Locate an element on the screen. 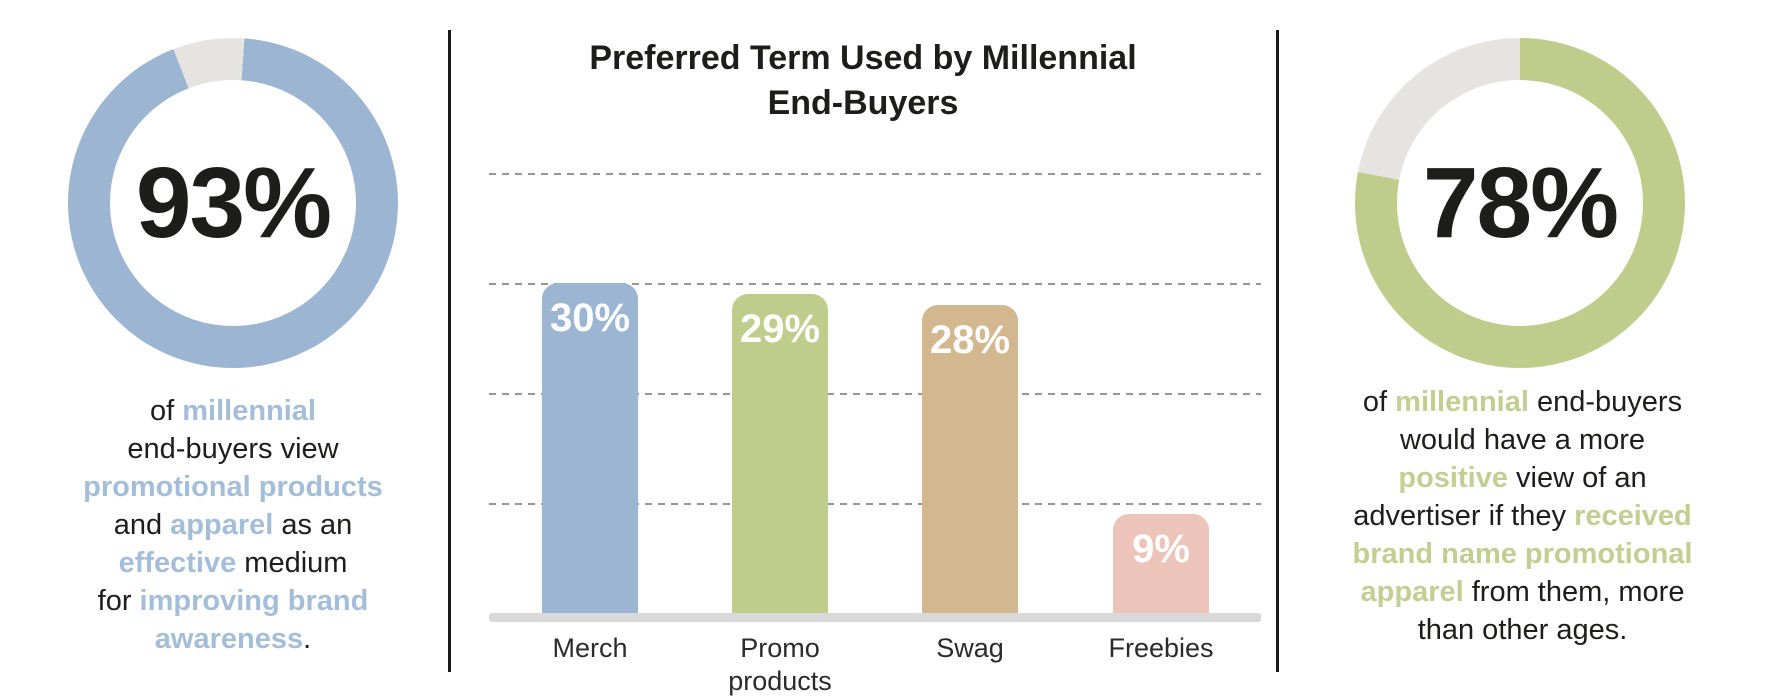 The width and height of the screenshot is (1772, 700). bar-swag: 28% is located at coordinates (970, 459).